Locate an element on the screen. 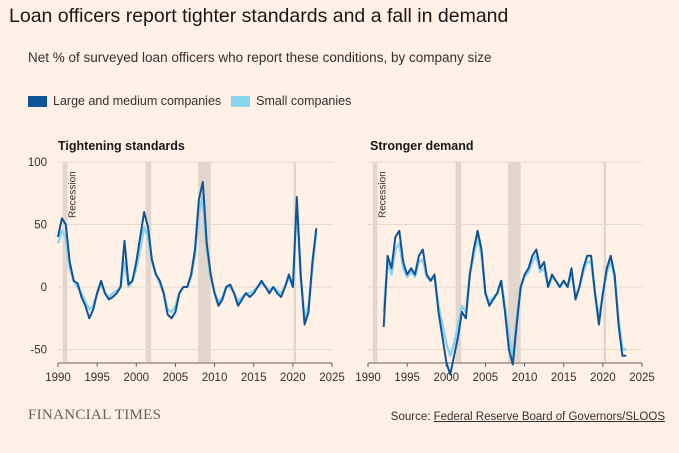  panel-title: Stronger demand is located at coordinates (422, 146).